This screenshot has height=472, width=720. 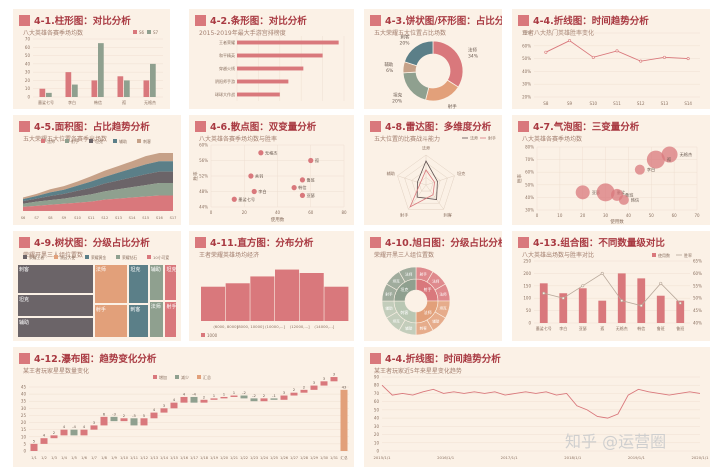 I want to click on x-tick-label: 1/30, so click(x=324, y=458).